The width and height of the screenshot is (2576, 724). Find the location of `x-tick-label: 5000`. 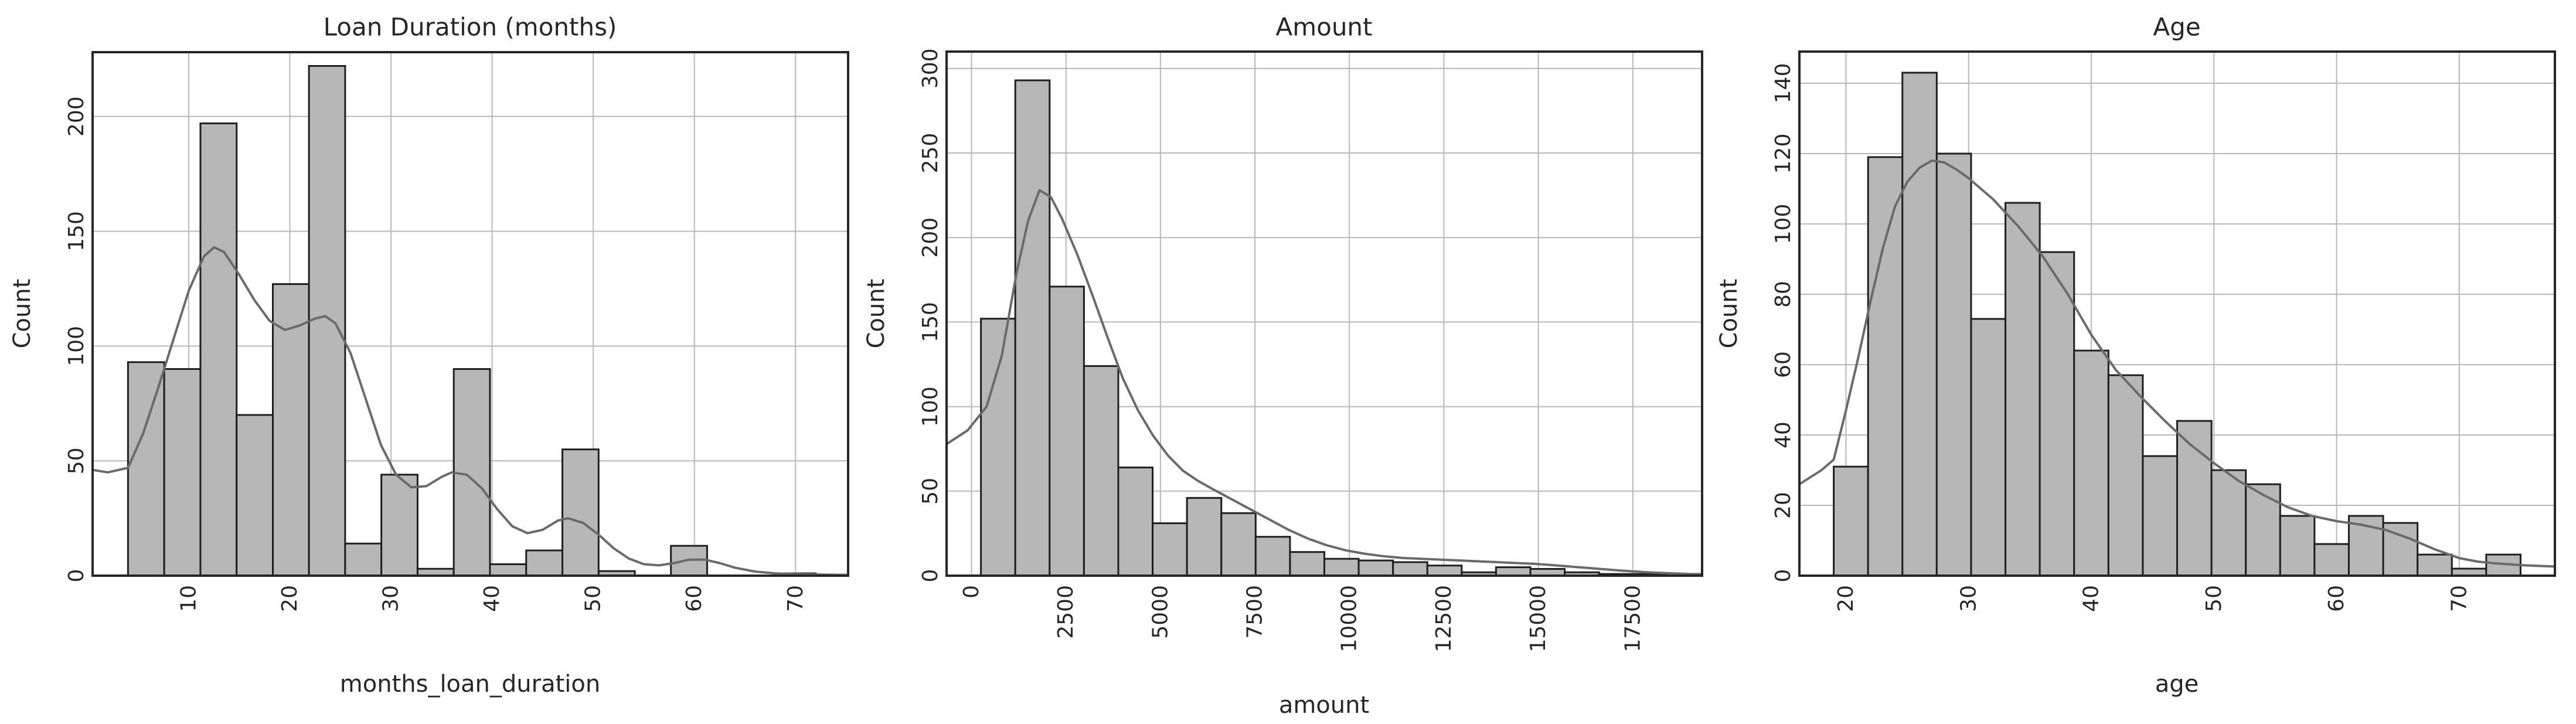

x-tick-label: 5000 is located at coordinates (1160, 612).